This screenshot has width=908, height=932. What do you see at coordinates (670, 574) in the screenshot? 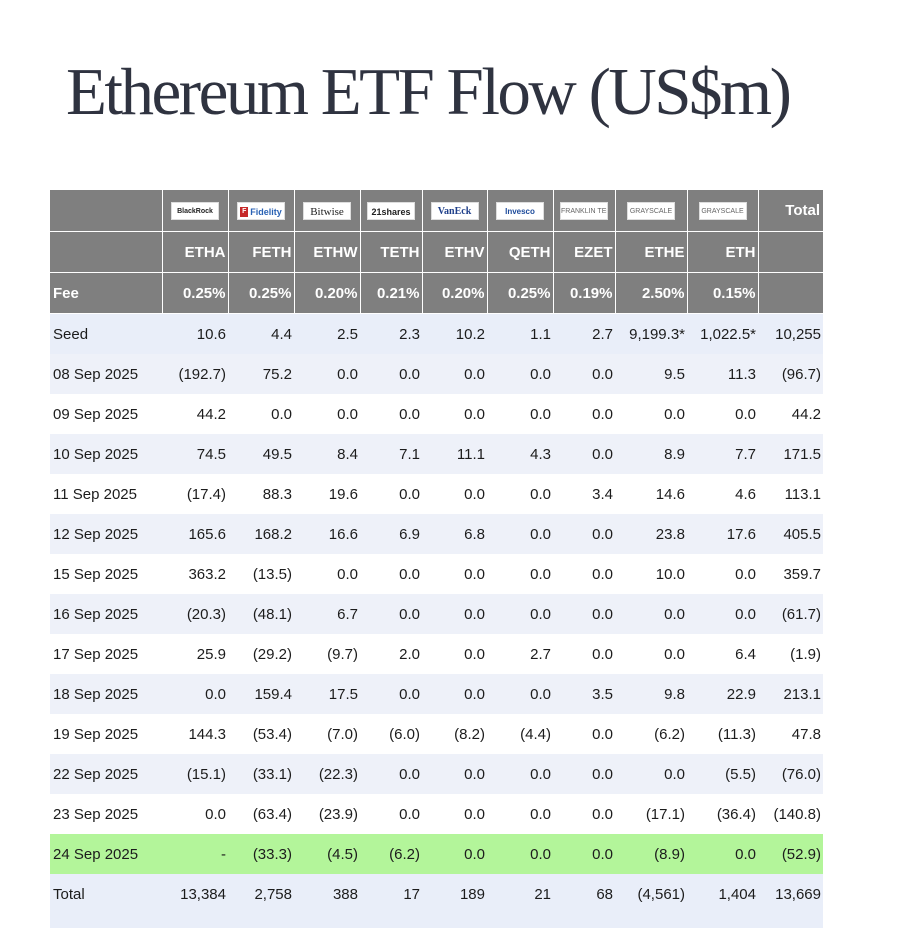
I see `flow-cell: 10.0` at bounding box center [670, 574].